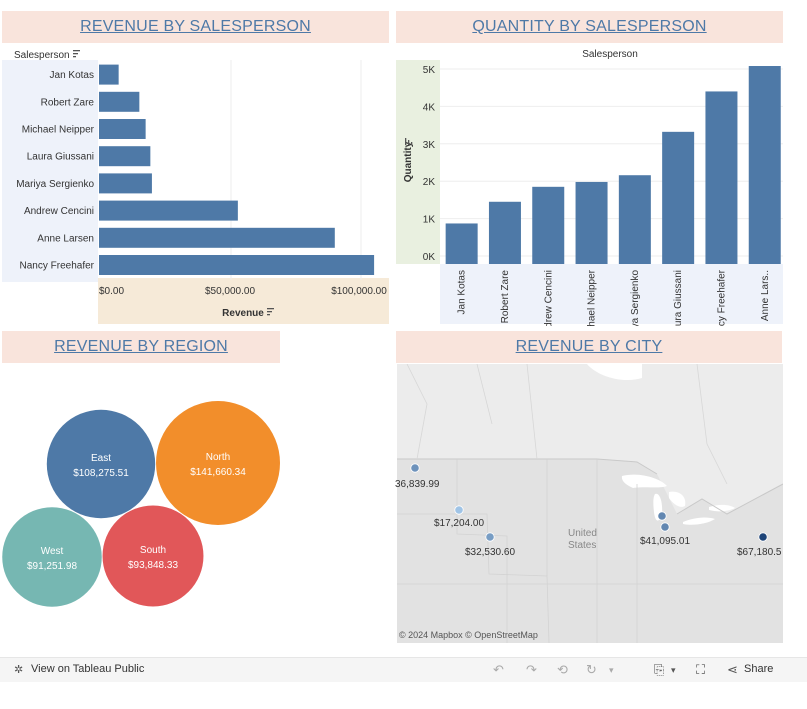  What do you see at coordinates (732, 669) in the screenshot?
I see `share-icon: ⋖` at bounding box center [732, 669].